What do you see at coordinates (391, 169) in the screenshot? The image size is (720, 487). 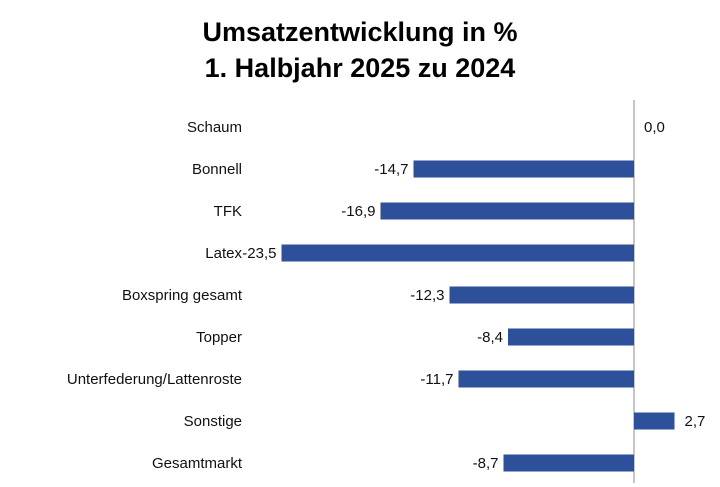 I see `data-label: -14,7` at bounding box center [391, 169].